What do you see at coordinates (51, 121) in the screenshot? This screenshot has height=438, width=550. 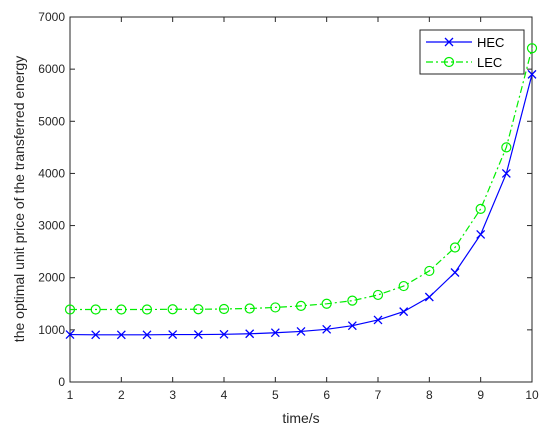 I see `y-tick-label: 5000` at bounding box center [51, 121].